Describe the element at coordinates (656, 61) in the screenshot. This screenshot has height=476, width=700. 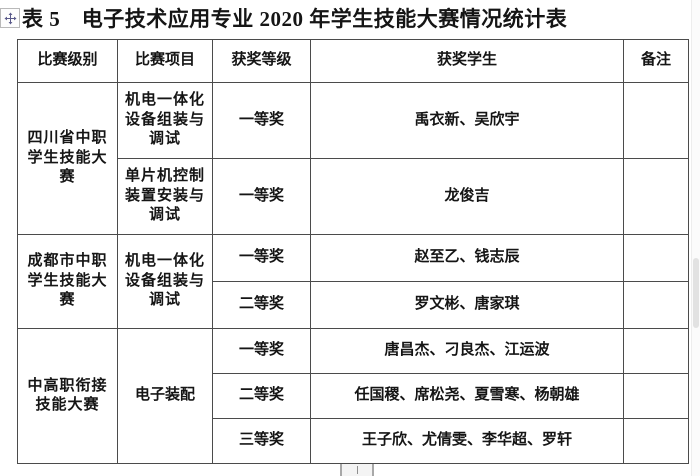
I see `column-header-remark: 备注` at that location.